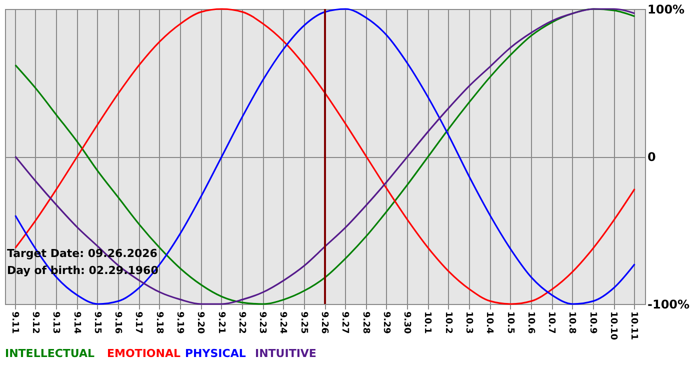  Describe the element at coordinates (14, 323) in the screenshot. I see `x-tick-label: 9.11` at that location.